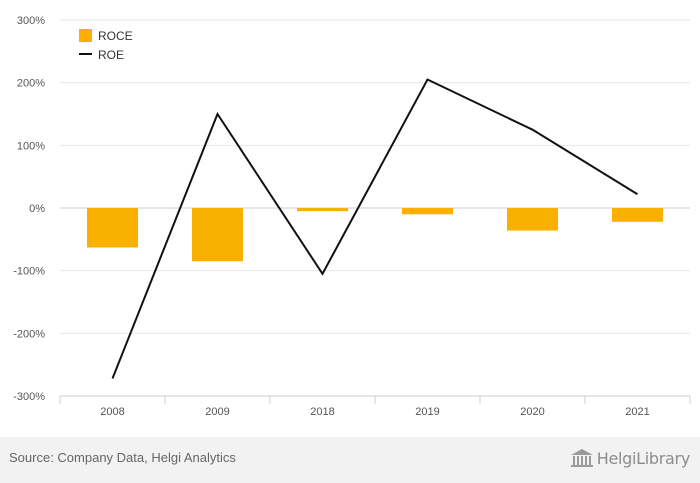  I want to click on x-tick-label: 2021, so click(637, 412).